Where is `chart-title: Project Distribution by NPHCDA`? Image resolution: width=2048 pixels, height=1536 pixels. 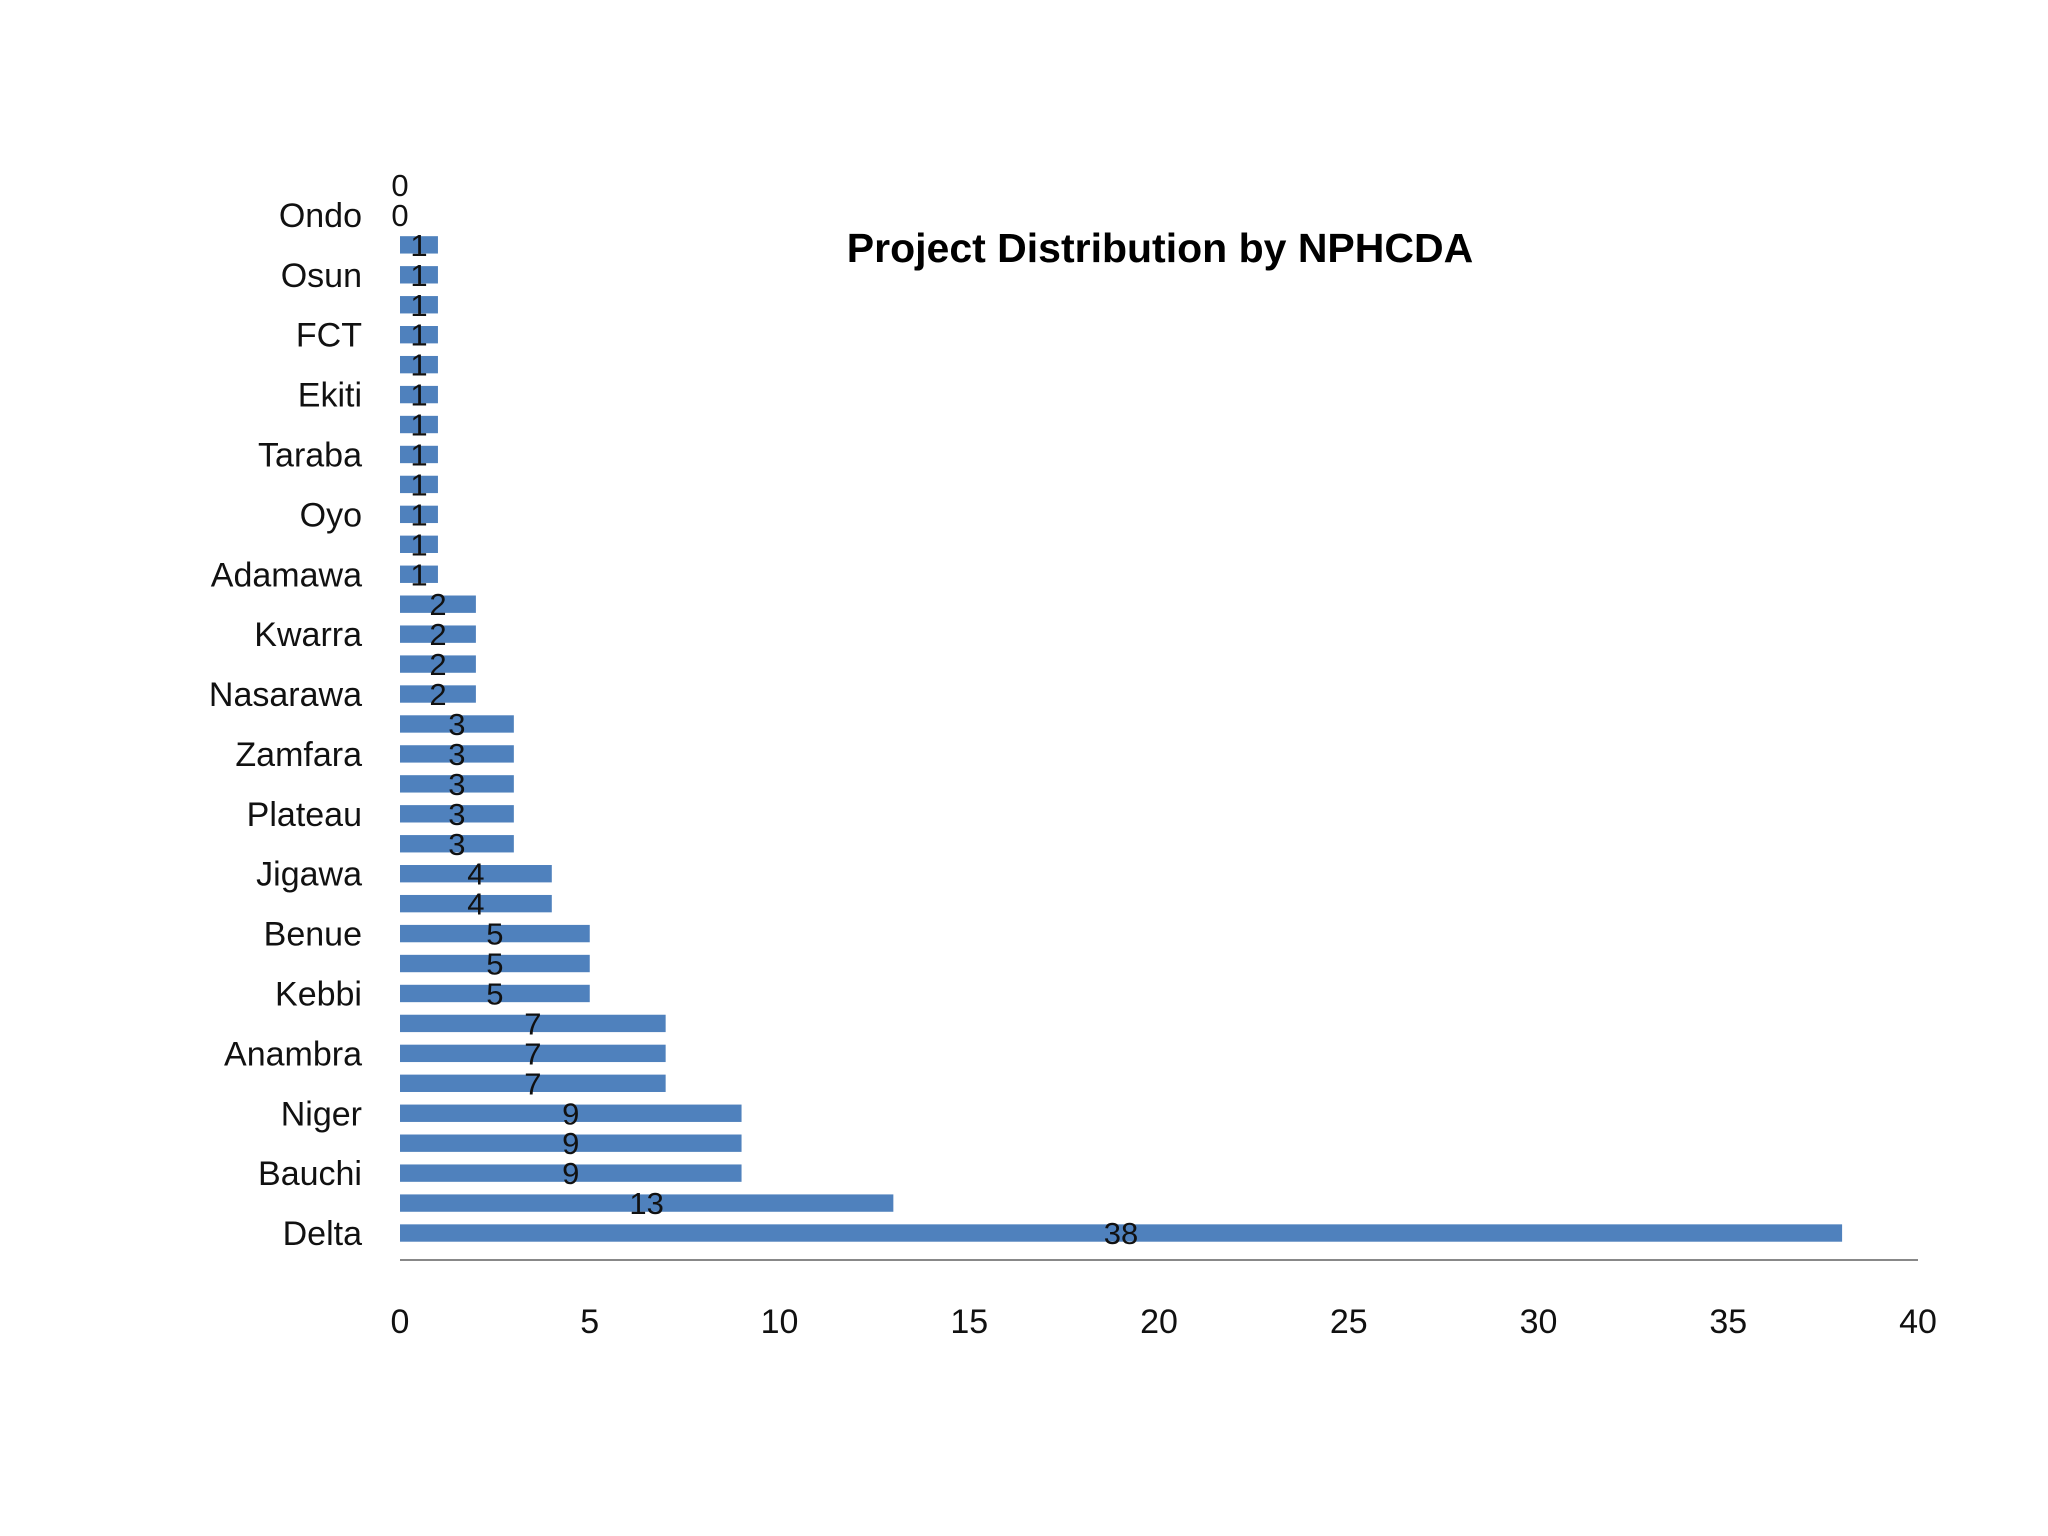 chart-title: Project Distribution by NPHCDA is located at coordinates (1160, 248).